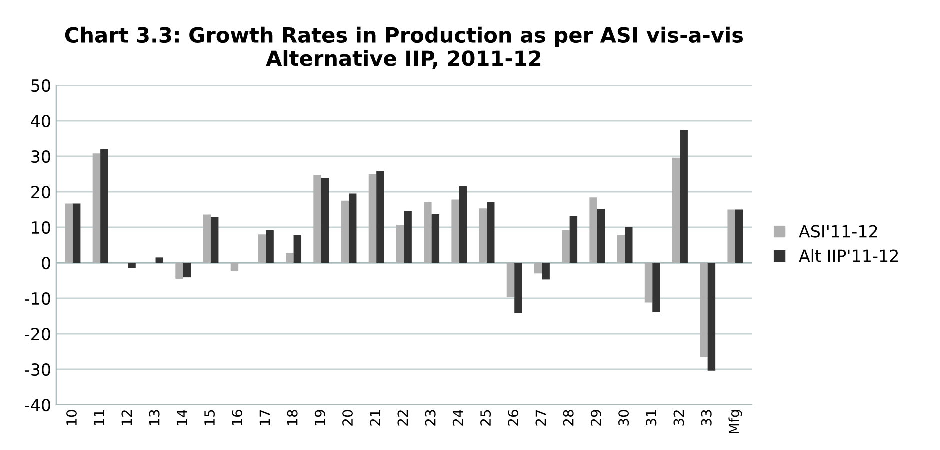 The image size is (940, 450). I want to click on x-tick-label: 20, so click(348, 418).